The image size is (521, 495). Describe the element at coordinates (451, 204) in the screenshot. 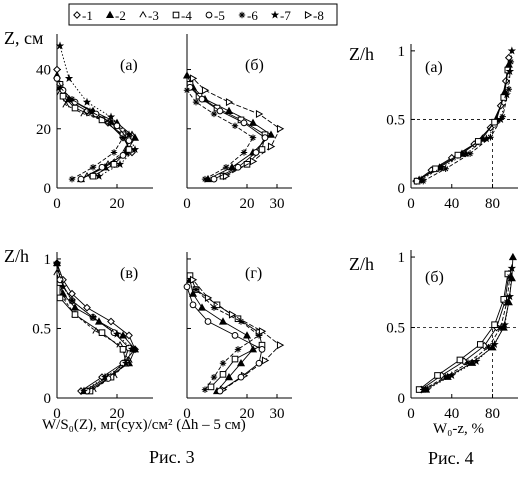

I see `x-tick-label: 40` at that location.